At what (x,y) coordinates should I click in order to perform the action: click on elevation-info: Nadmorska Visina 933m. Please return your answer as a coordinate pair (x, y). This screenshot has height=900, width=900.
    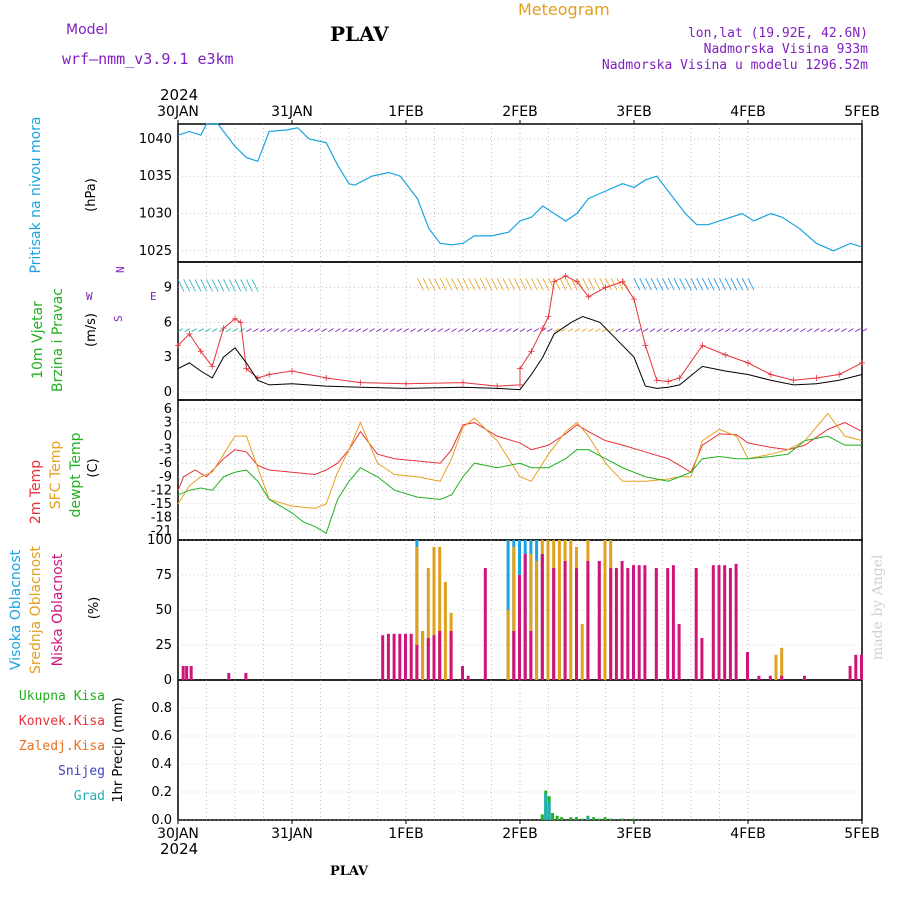
    Looking at the image, I should click on (785, 49).